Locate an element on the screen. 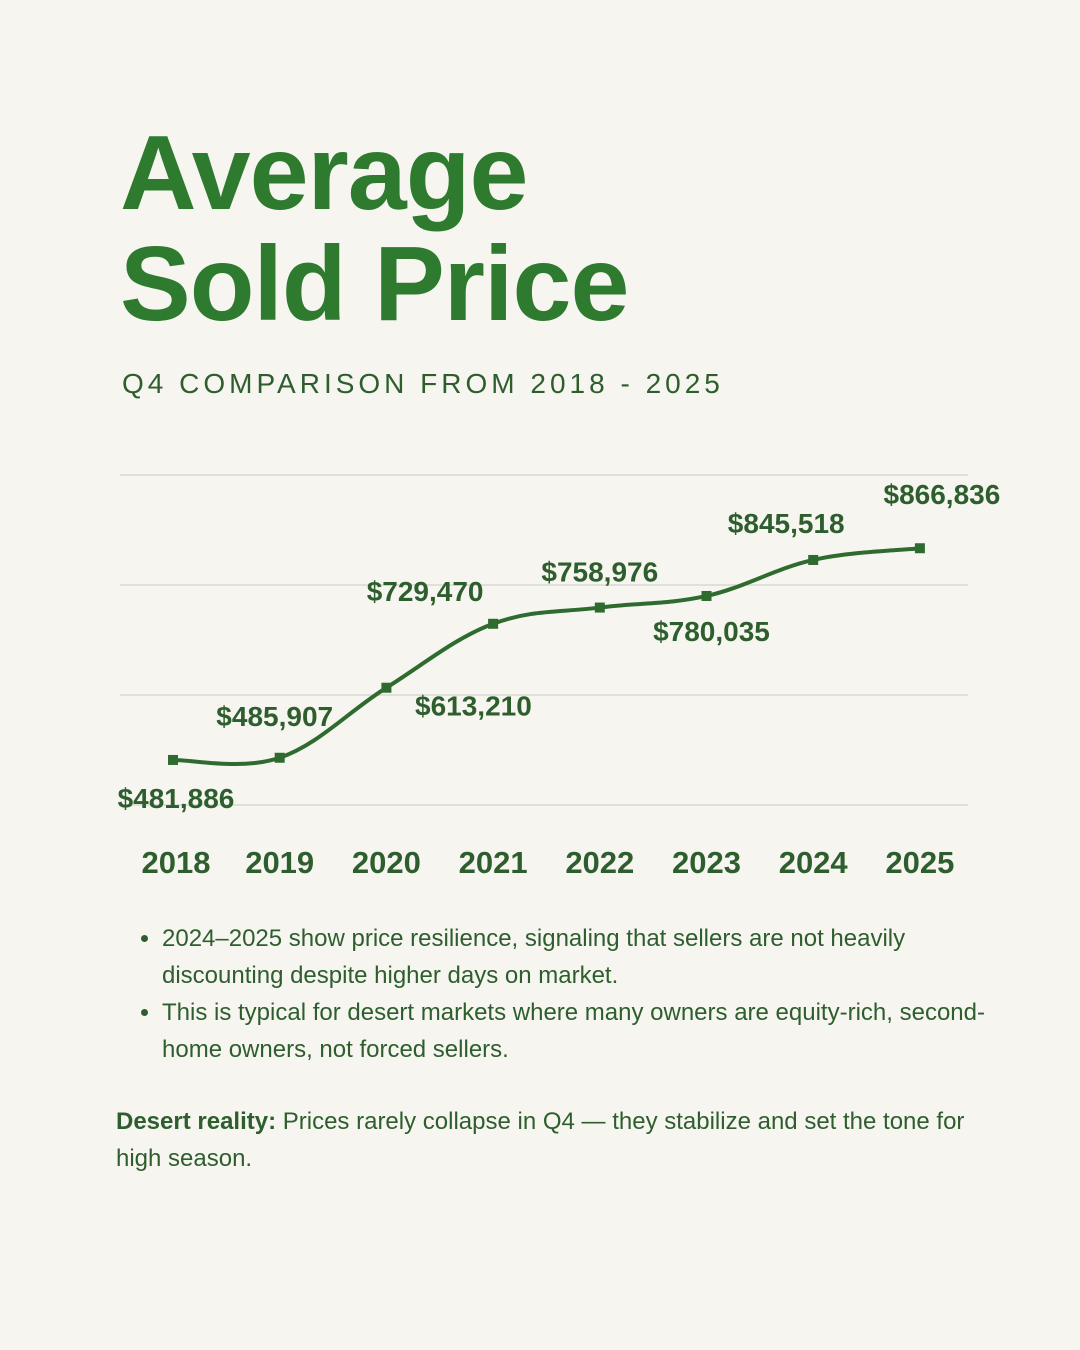  chart-points is located at coordinates (546, 654).